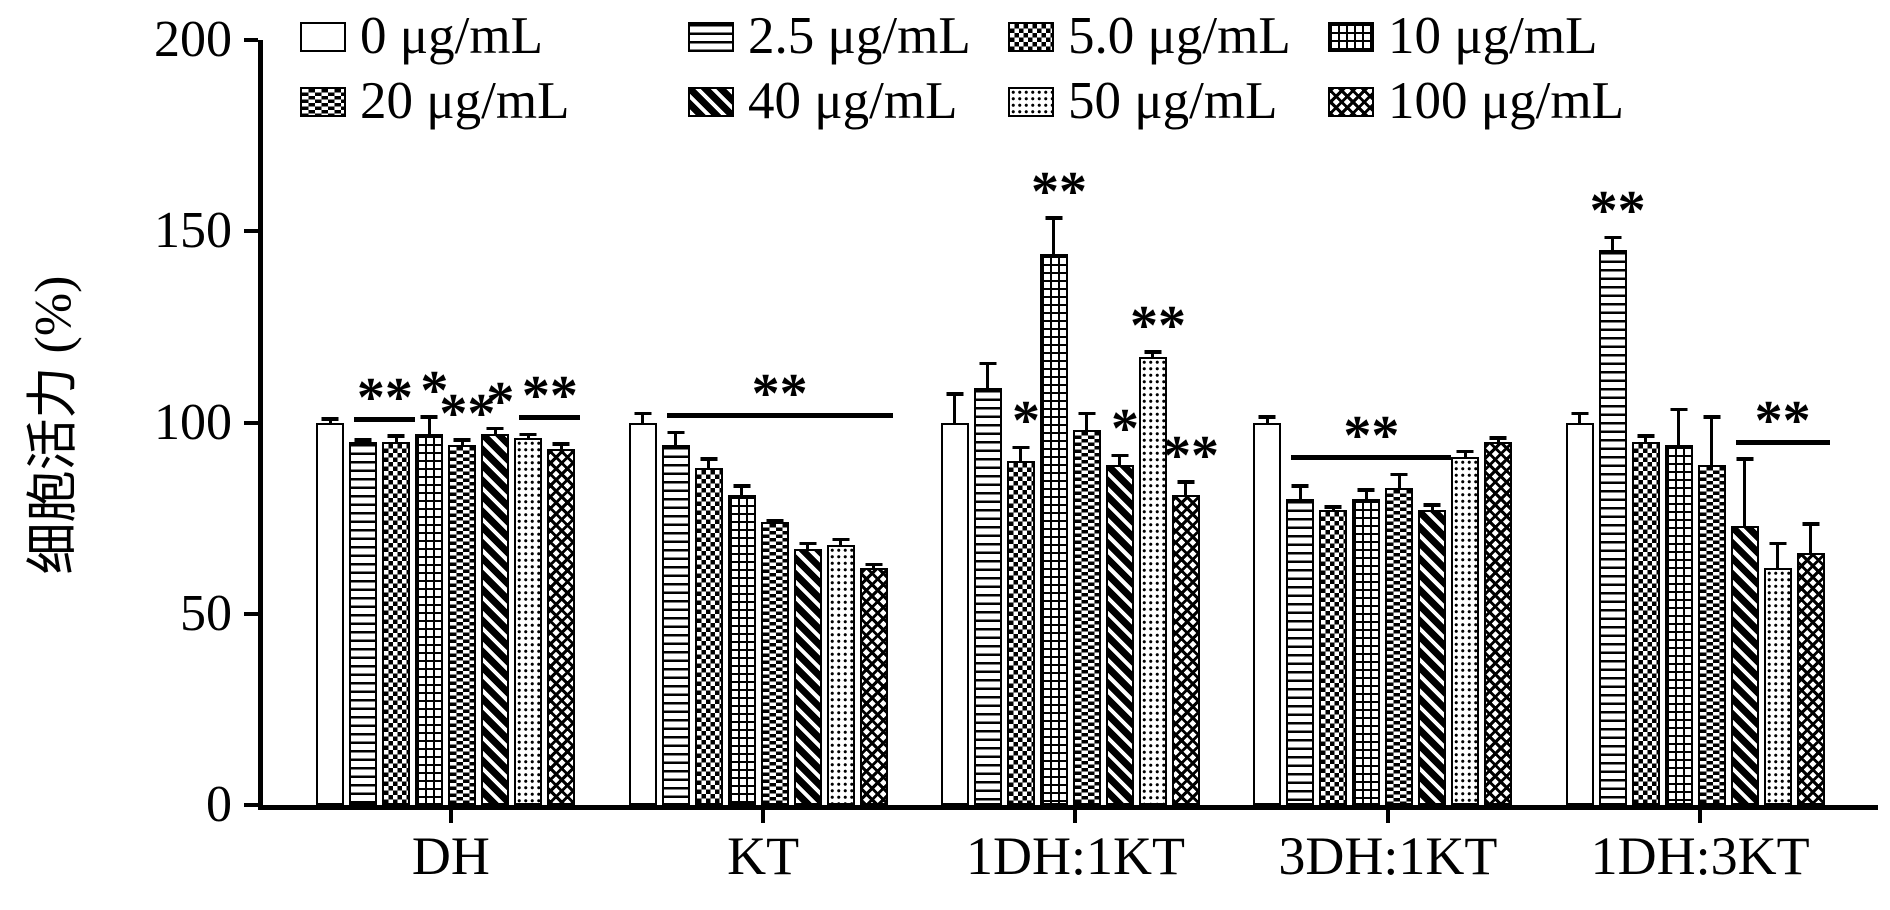 The width and height of the screenshot is (1890, 910). What do you see at coordinates (451, 36) in the screenshot?
I see `legend-label: 0 μg/mL` at bounding box center [451, 36].